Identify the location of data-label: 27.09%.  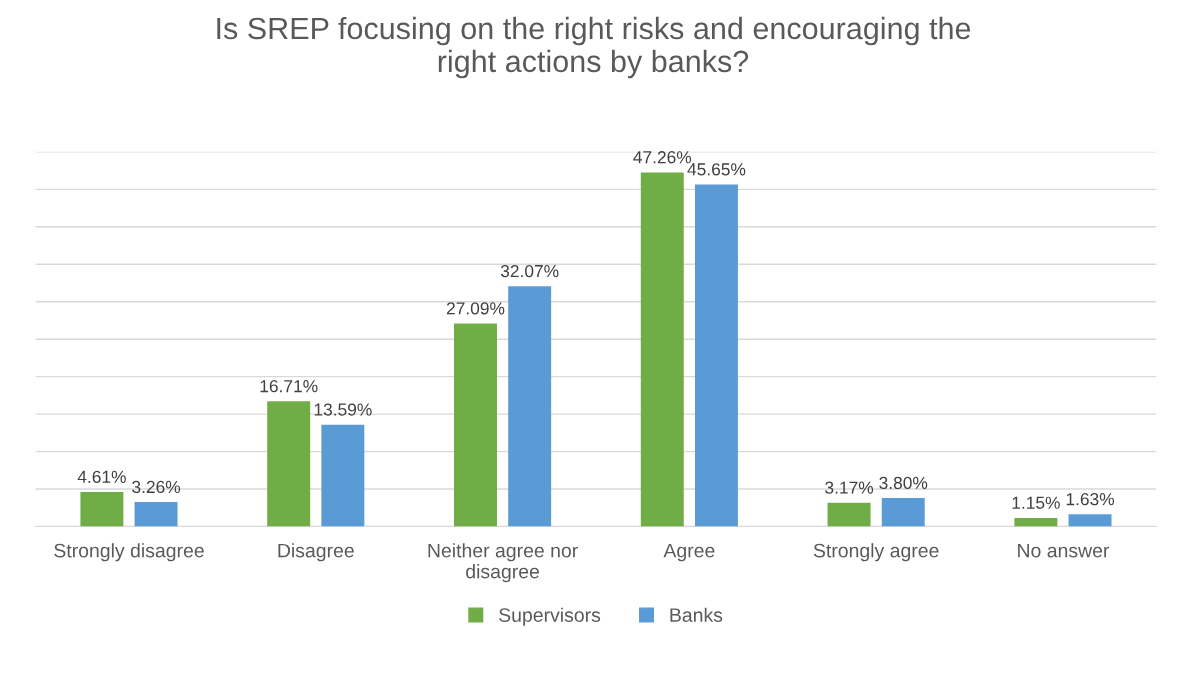
(475, 308).